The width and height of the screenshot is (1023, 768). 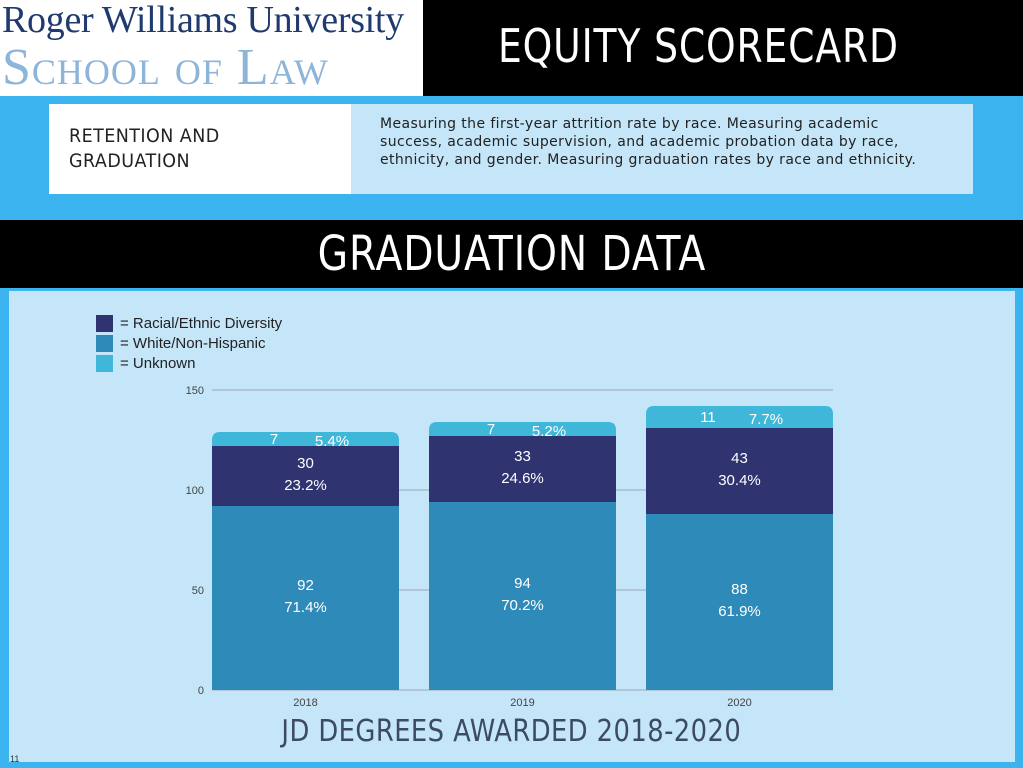 What do you see at coordinates (522, 605) in the screenshot?
I see `bar-percent-label: 70.2%` at bounding box center [522, 605].